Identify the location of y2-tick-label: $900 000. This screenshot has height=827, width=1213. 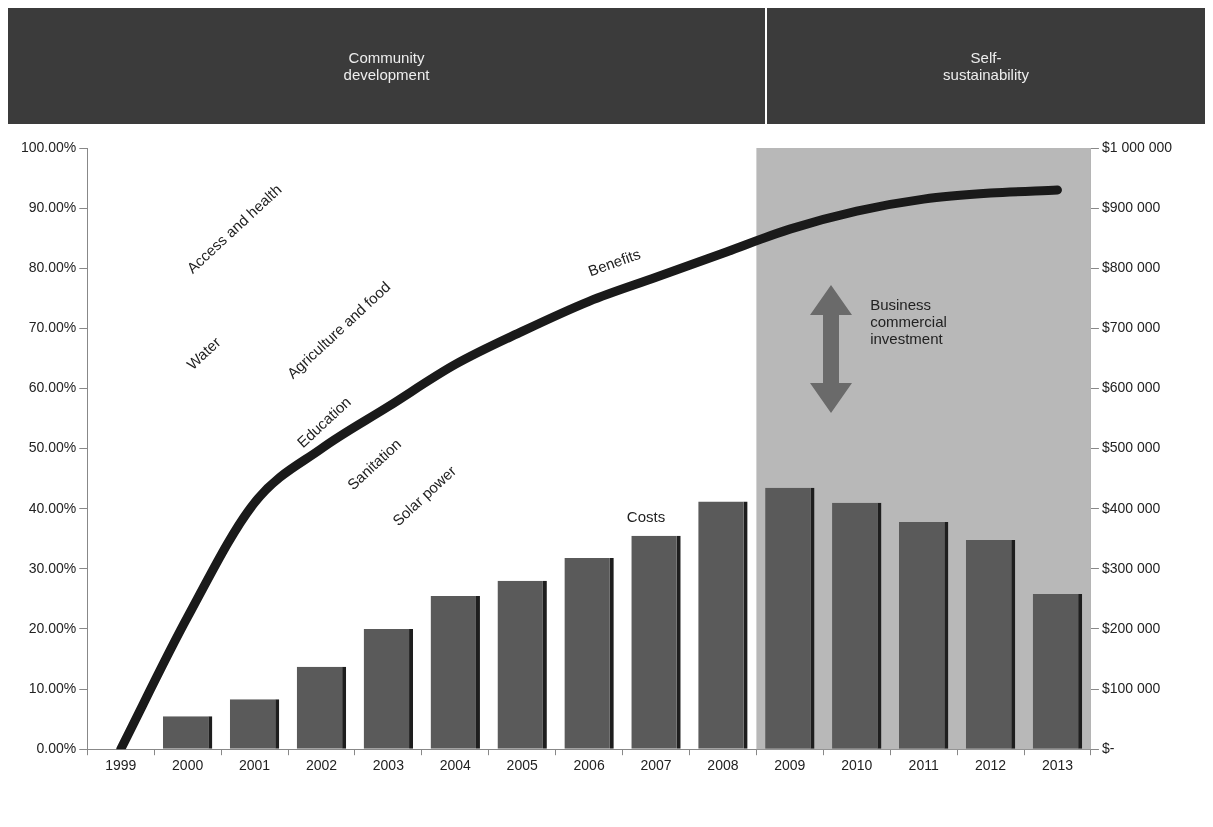
(1131, 206).